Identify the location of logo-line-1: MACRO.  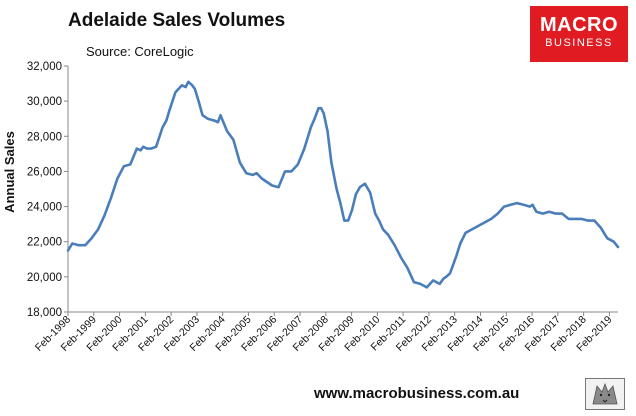
(579, 25).